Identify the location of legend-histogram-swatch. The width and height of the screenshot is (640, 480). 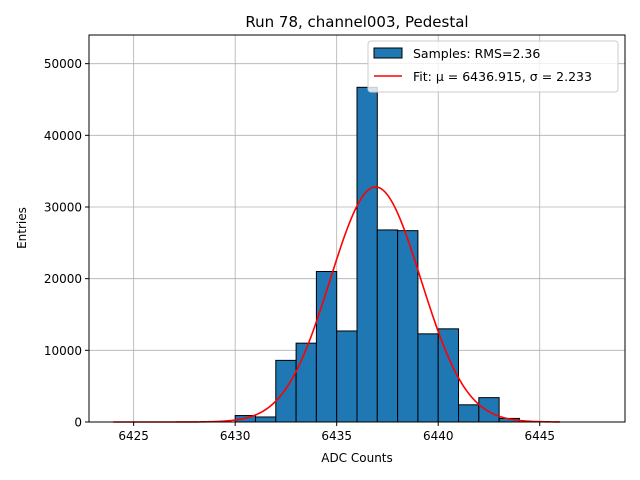
(388, 53).